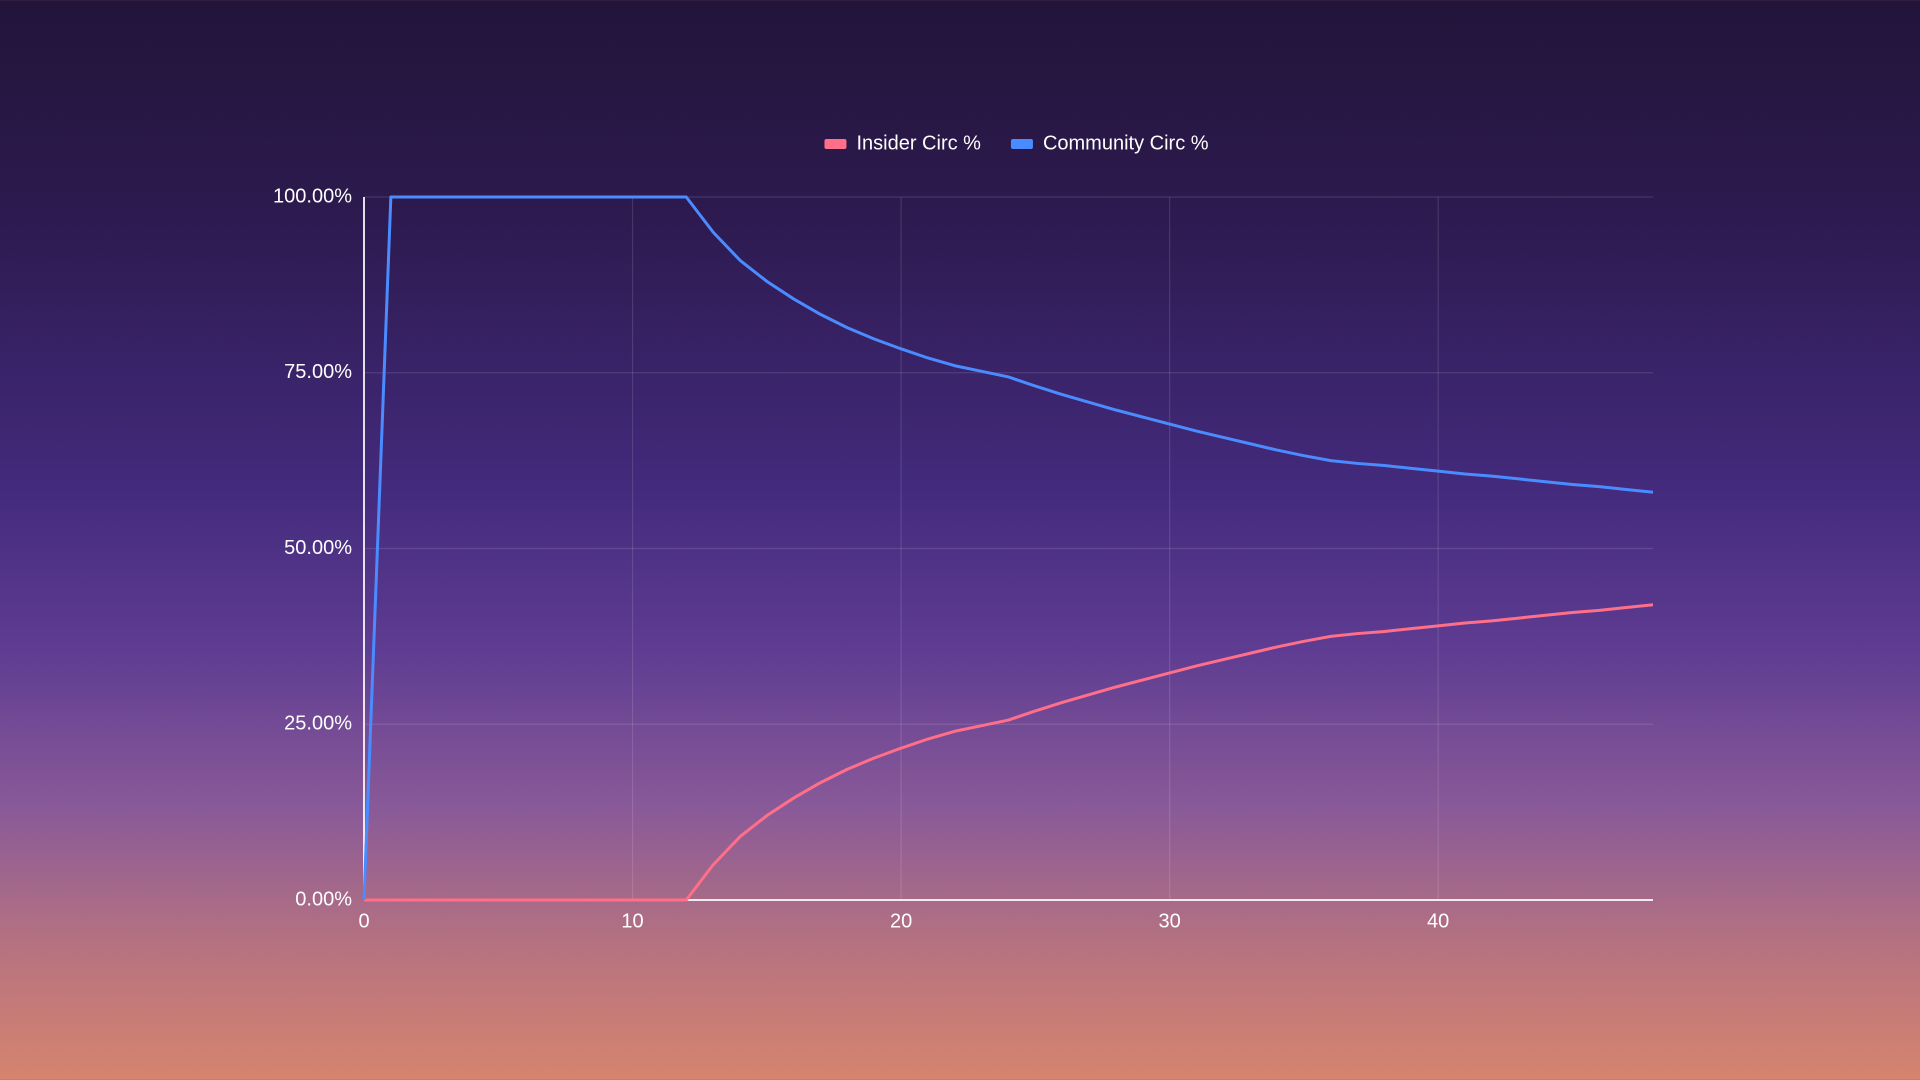 The height and width of the screenshot is (1080, 1920). Describe the element at coordinates (363, 921) in the screenshot. I see `x-tick-label: 0` at that location.